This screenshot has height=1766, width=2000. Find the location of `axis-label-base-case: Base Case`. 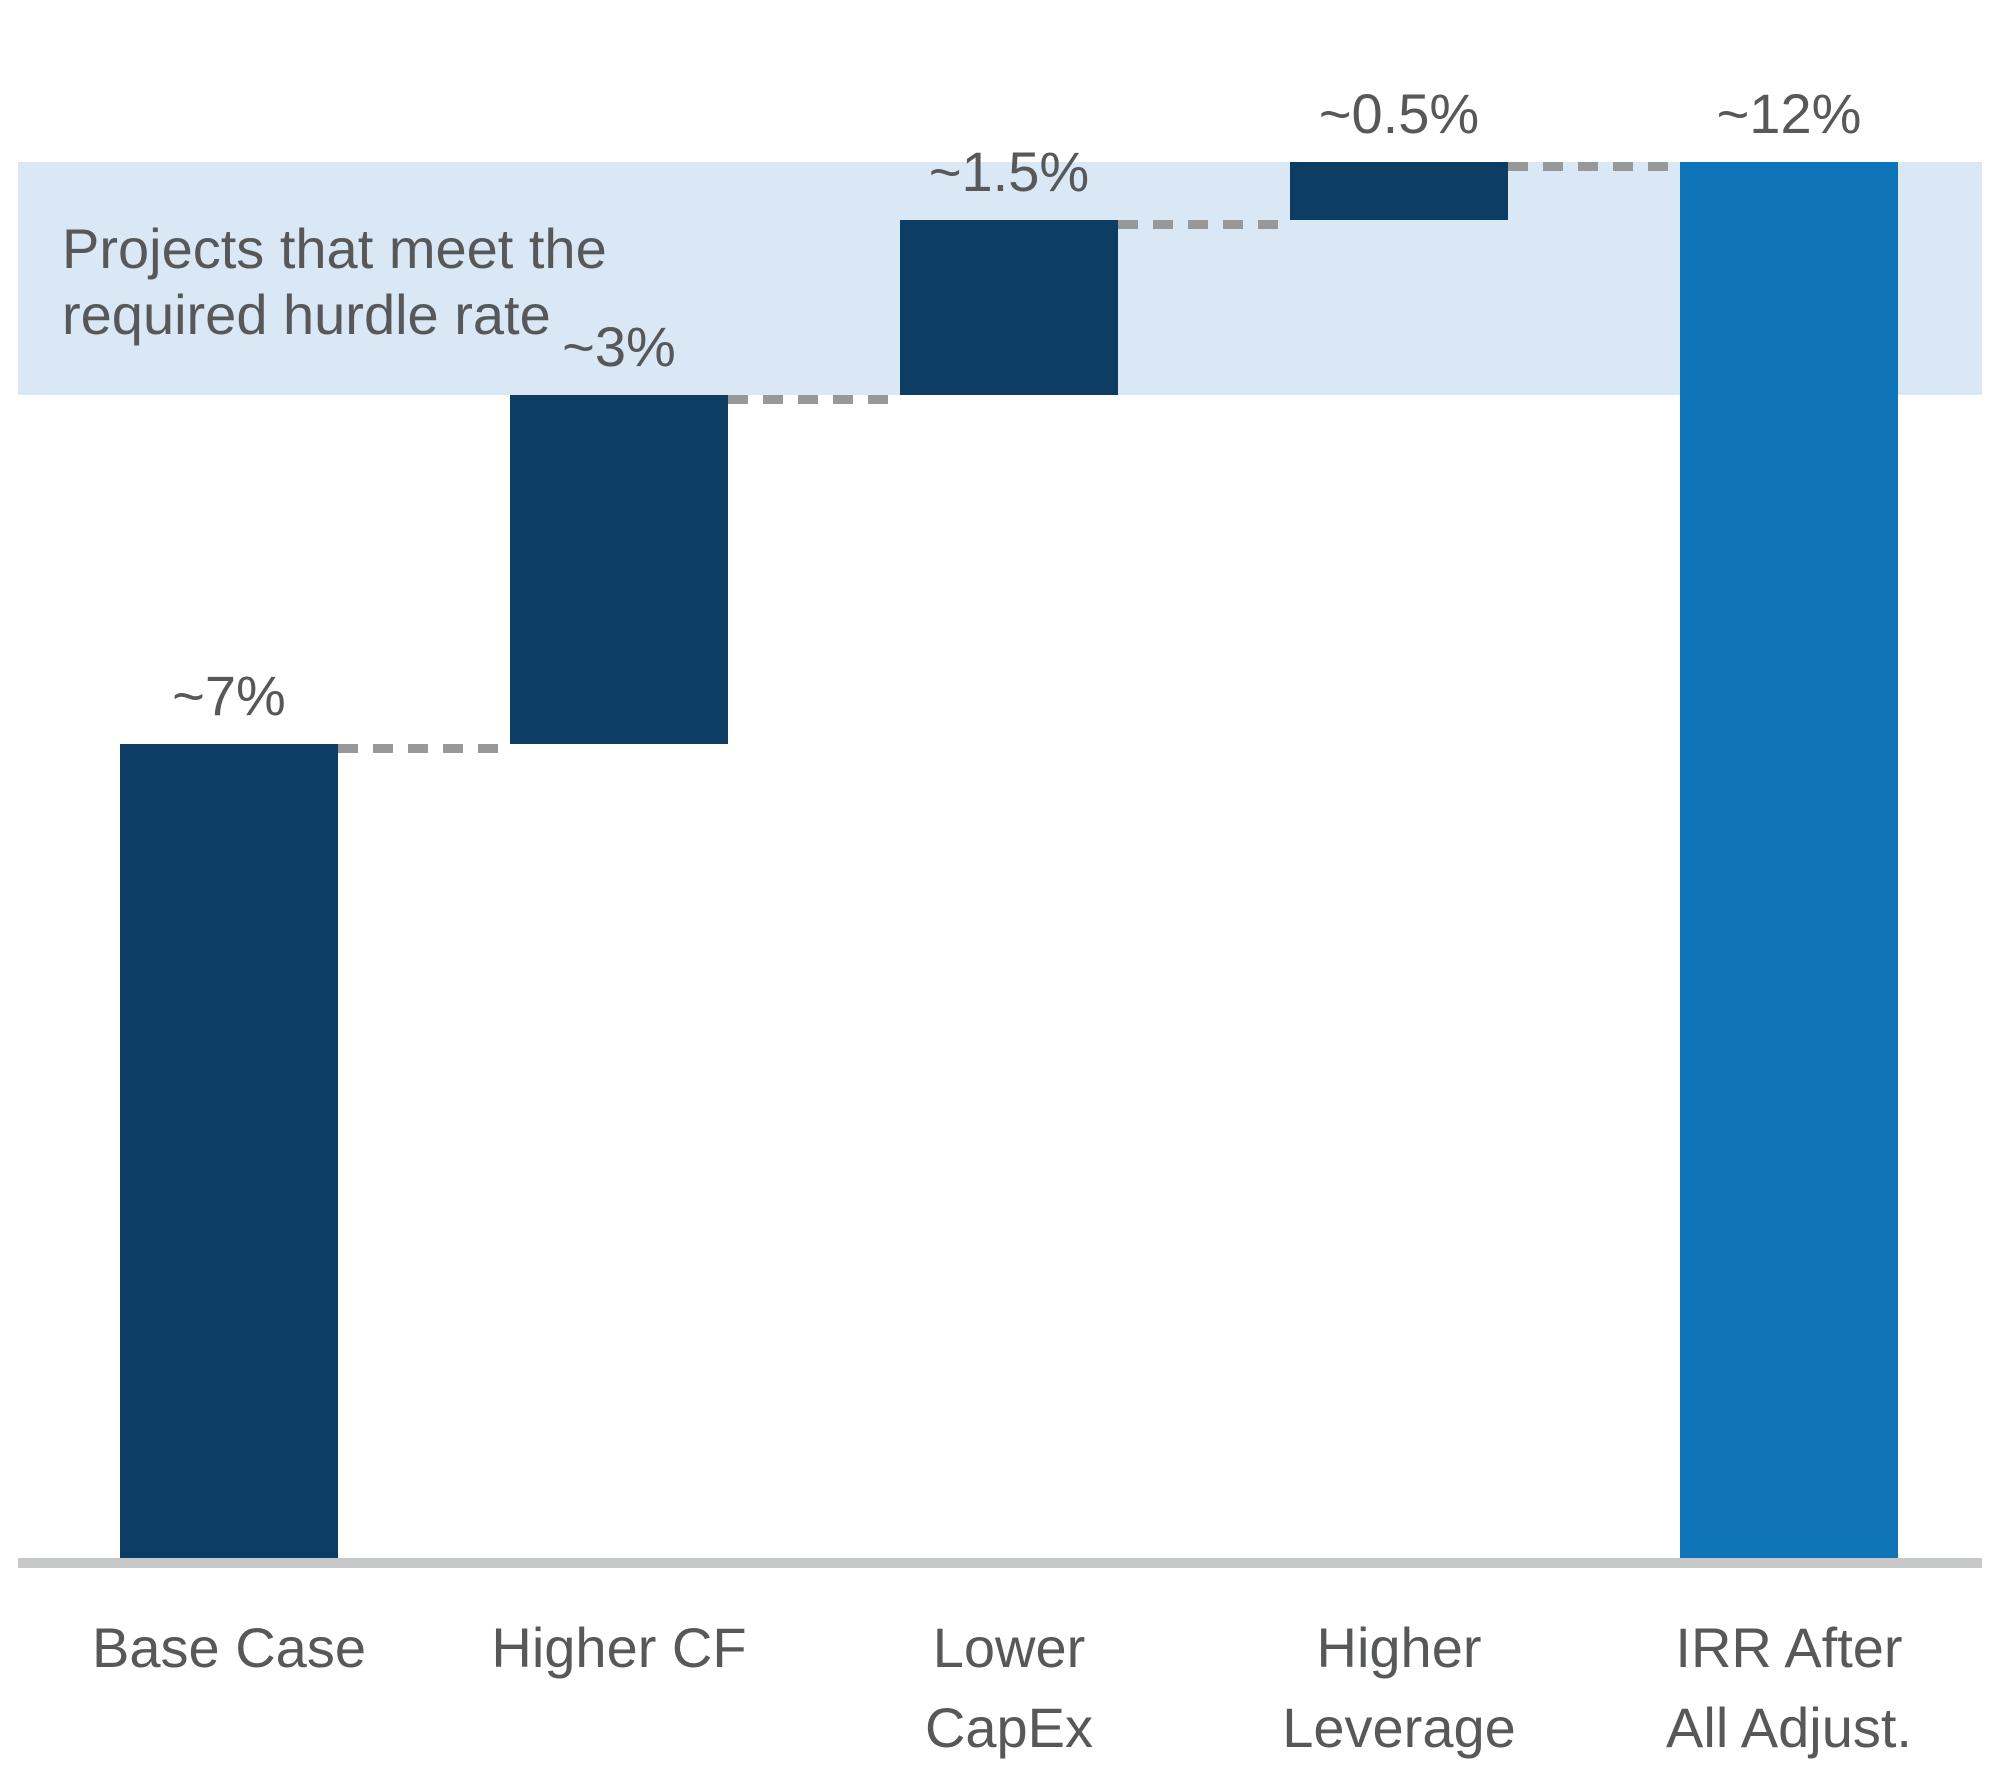

axis-label-base-case: Base Case is located at coordinates (229, 1647).